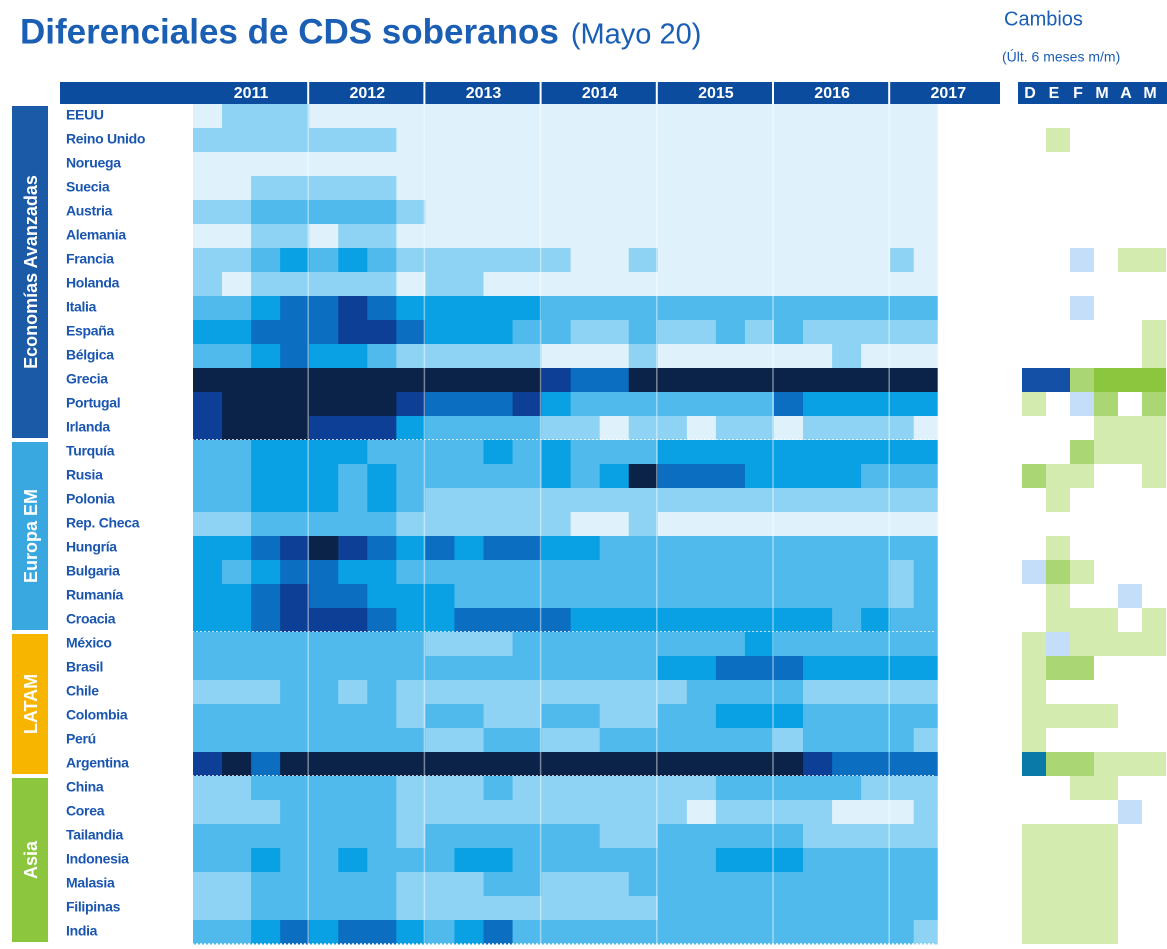 Image resolution: width=1167 pixels, height=949 pixels. Describe the element at coordinates (90, 355) in the screenshot. I see `country-label: Bélgica` at that location.